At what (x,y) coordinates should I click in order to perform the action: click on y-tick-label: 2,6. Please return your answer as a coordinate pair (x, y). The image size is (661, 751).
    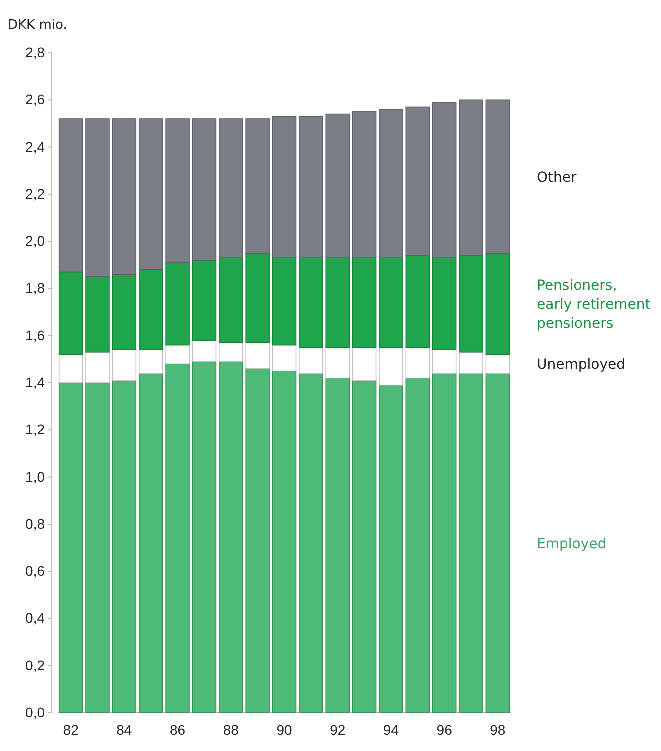
    Looking at the image, I should click on (36, 100).